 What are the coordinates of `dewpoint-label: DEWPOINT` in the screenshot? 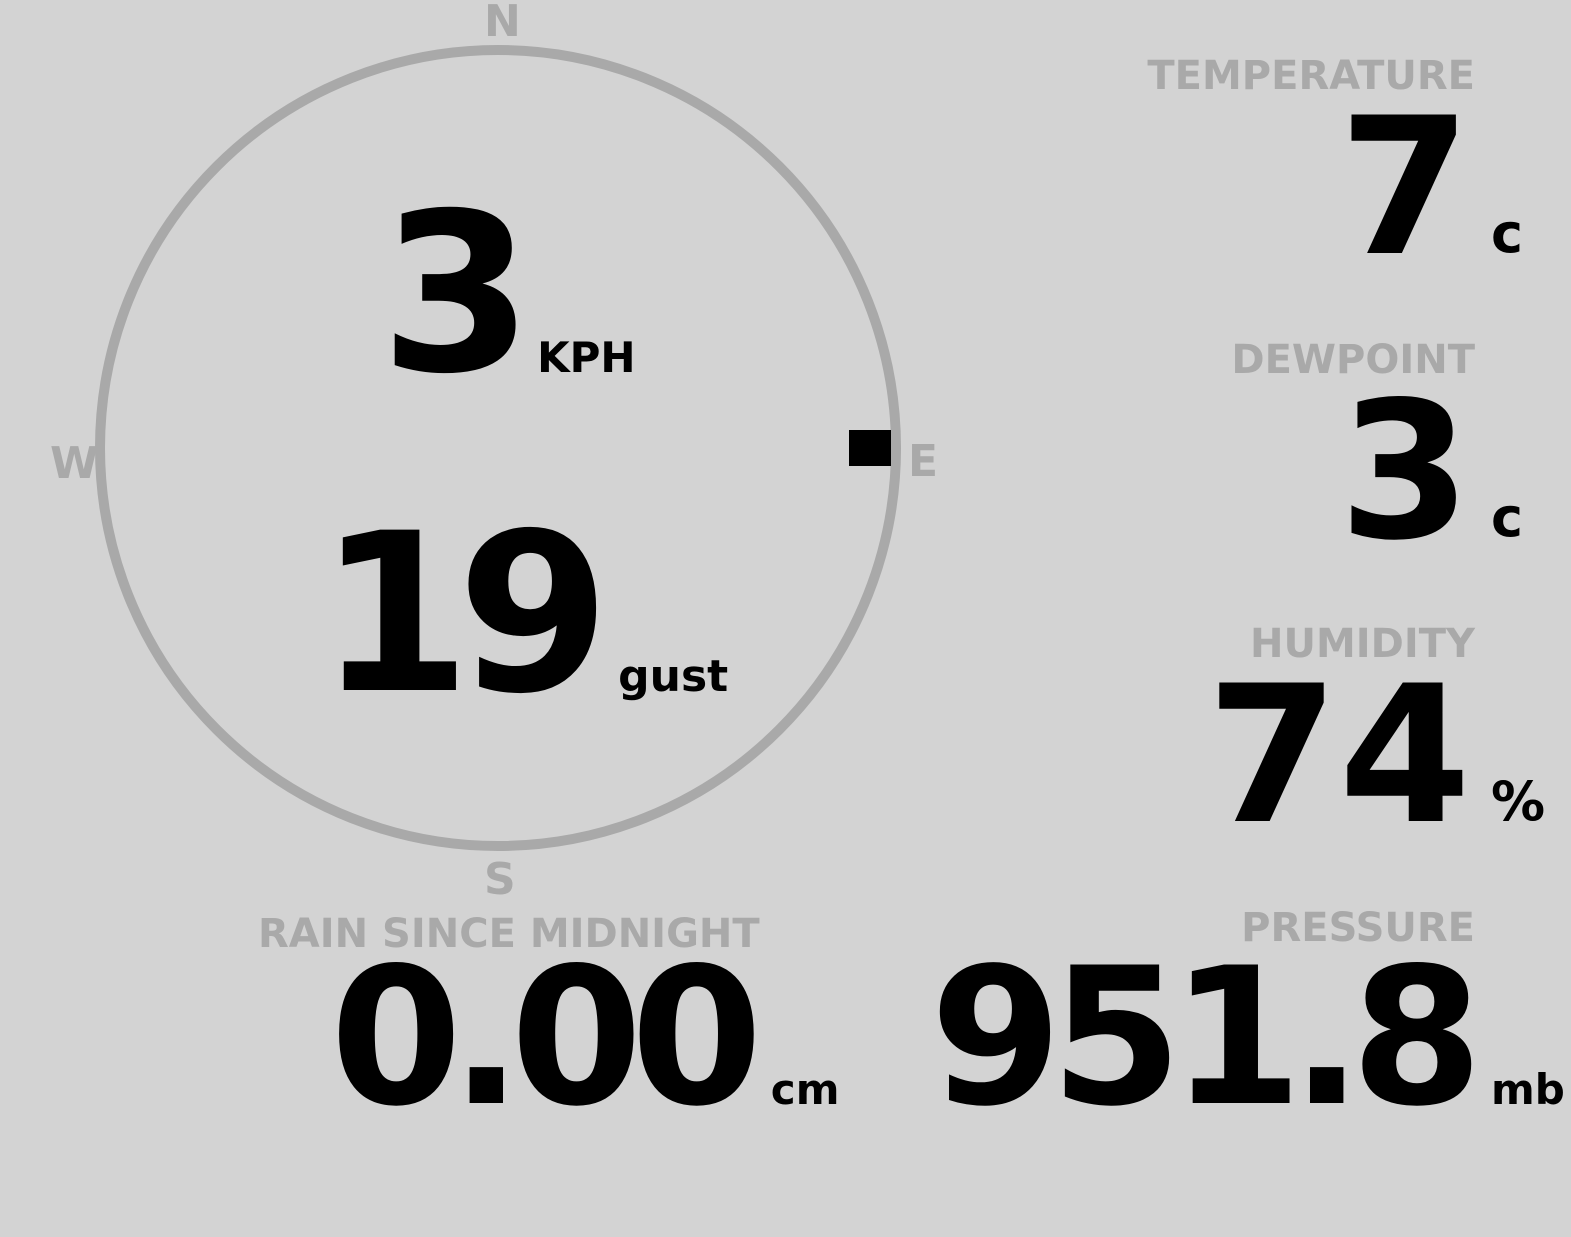 It's located at (1353, 360).